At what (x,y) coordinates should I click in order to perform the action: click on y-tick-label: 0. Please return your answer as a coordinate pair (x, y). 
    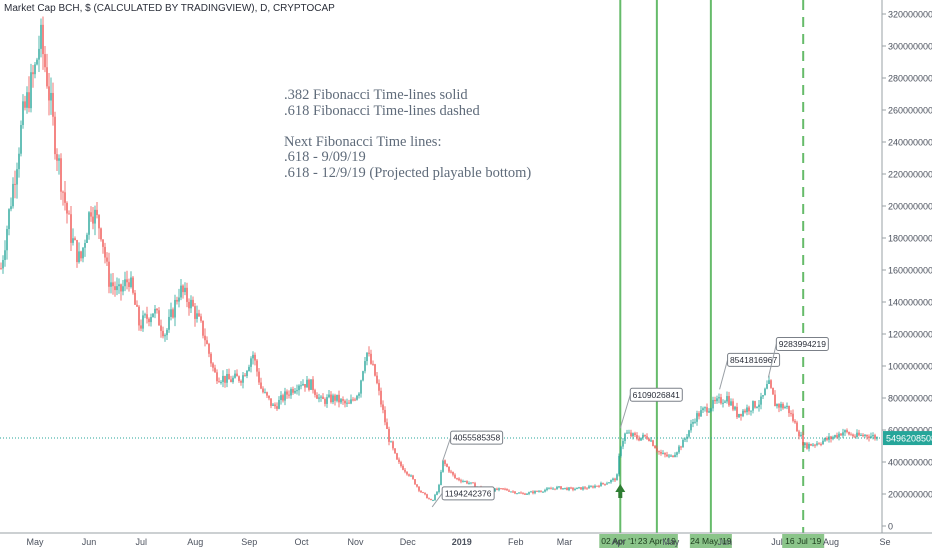
    Looking at the image, I should click on (890, 527).